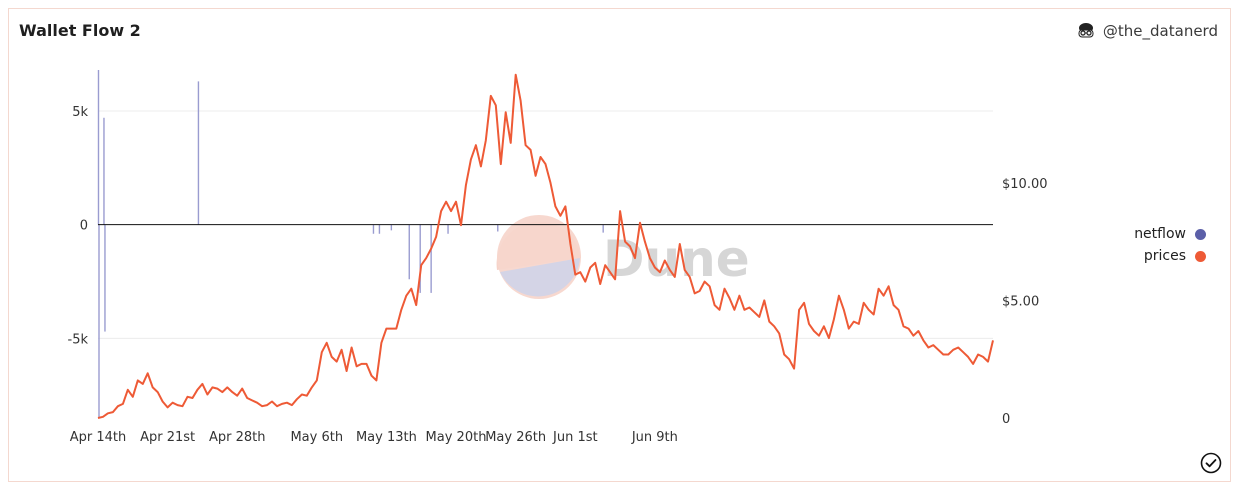 The width and height of the screenshot is (1241, 494). I want to click on x-tick-label: May 26th, so click(515, 437).